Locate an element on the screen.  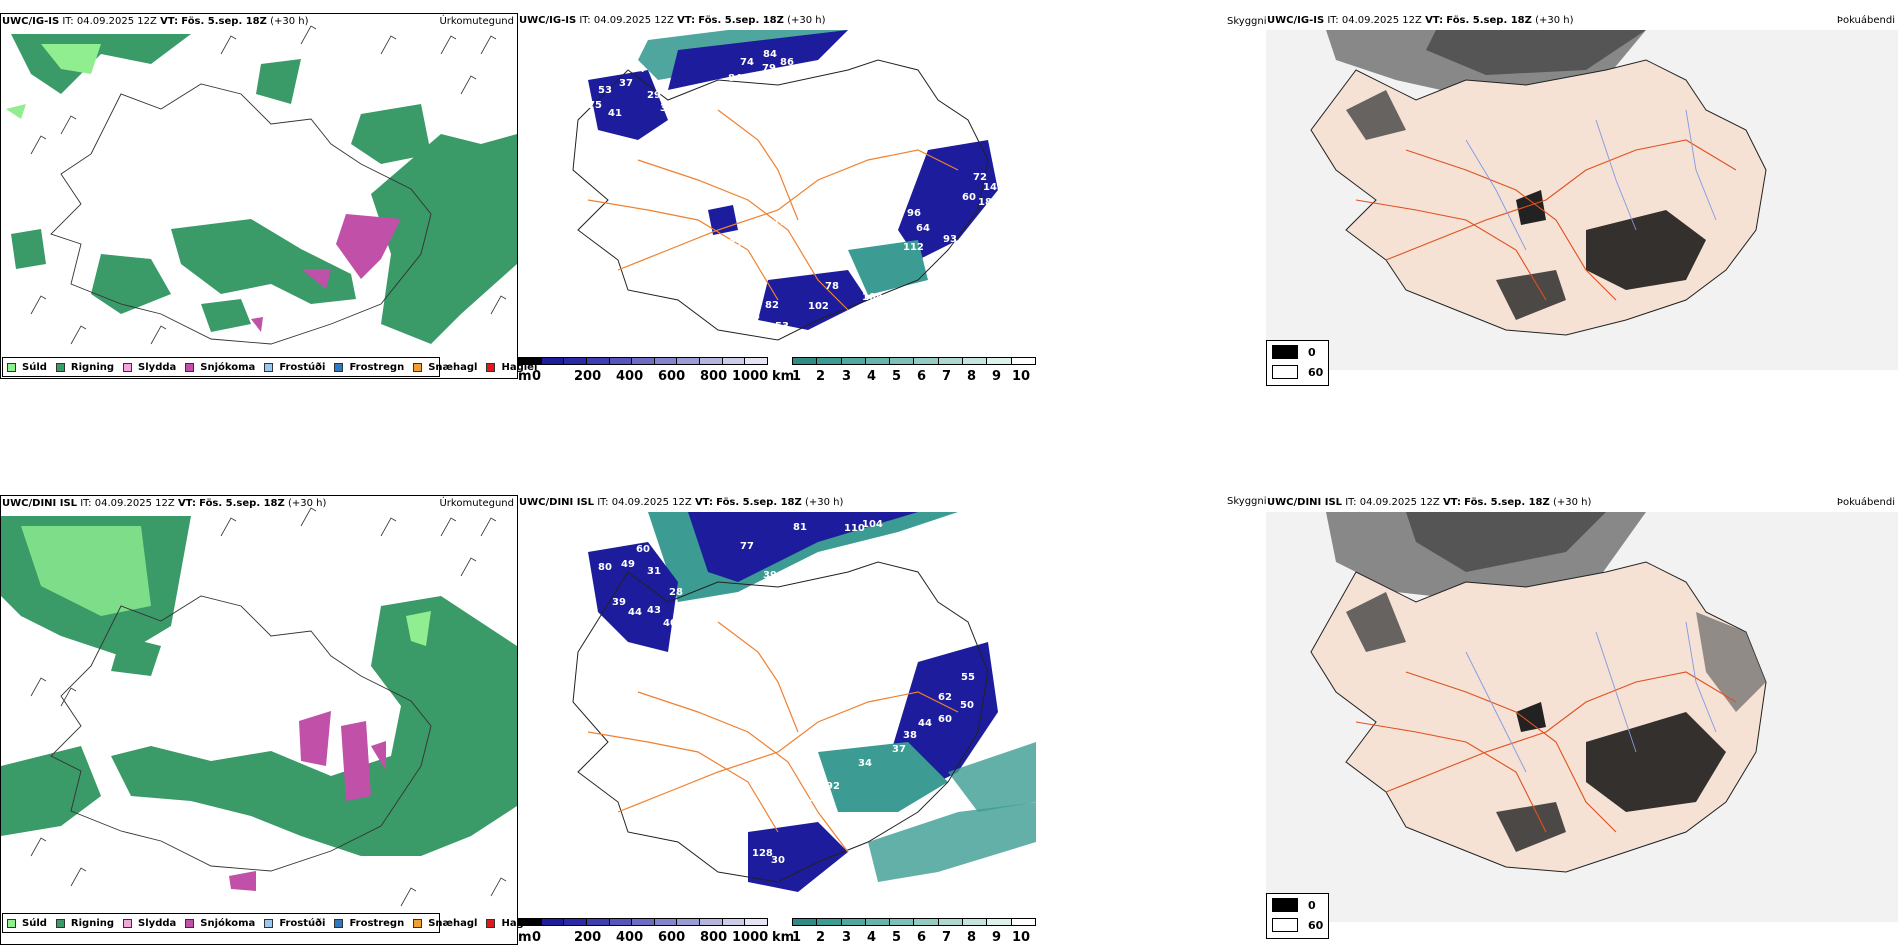
snow-depth-value: 74 is located at coordinates (747, 62).